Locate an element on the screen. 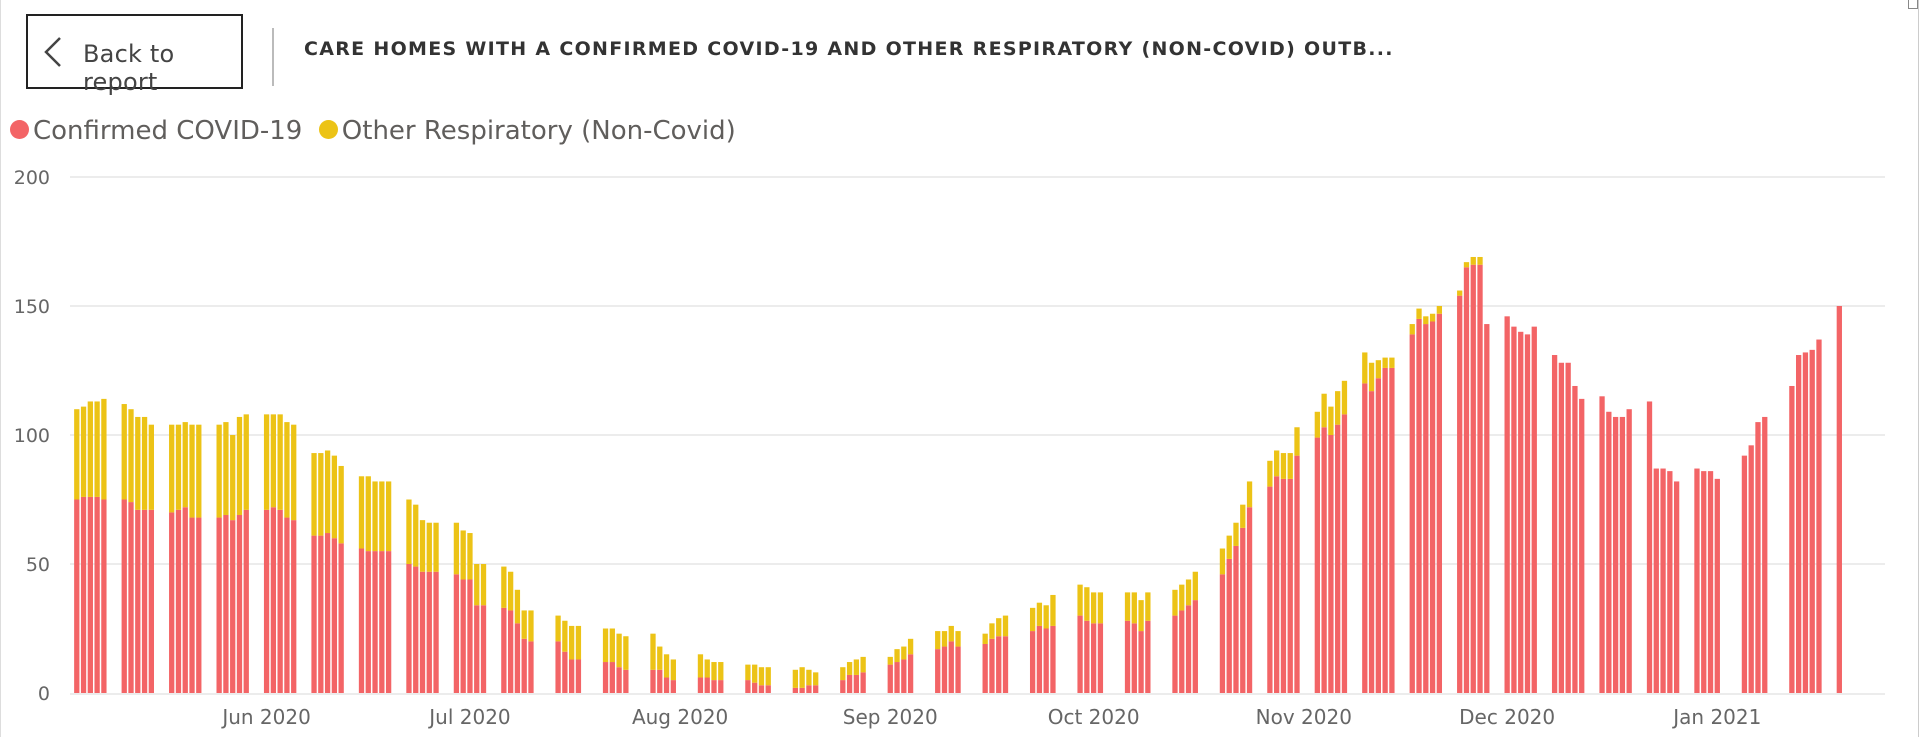  legend-item-other: Other Respiratory (Non-Covid) is located at coordinates (527, 131).